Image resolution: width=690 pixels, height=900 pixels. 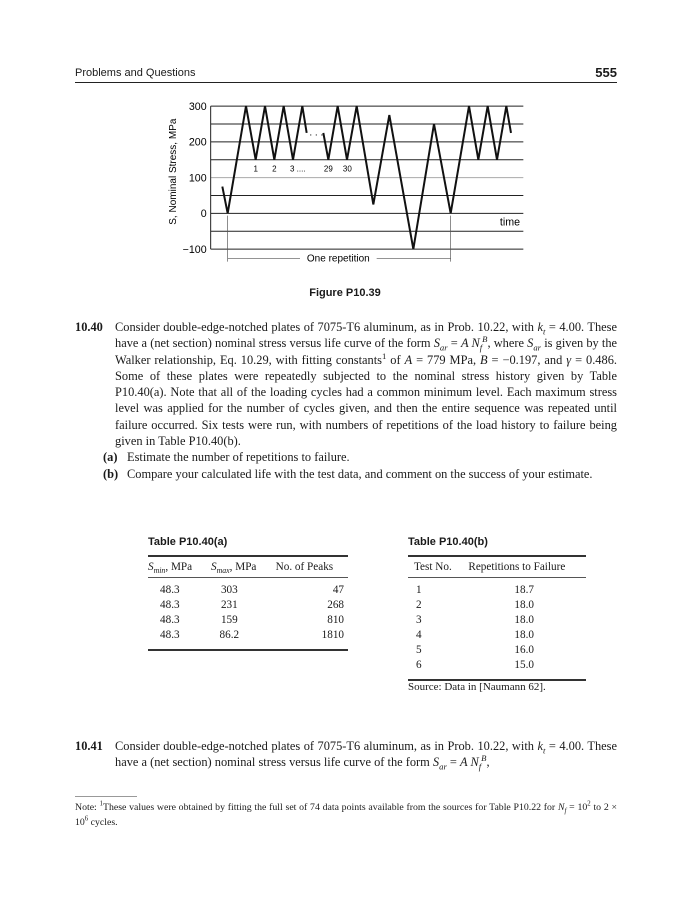 What do you see at coordinates (248, 605) in the screenshot?
I see `table-row: 48.3 231 268` at bounding box center [248, 605].